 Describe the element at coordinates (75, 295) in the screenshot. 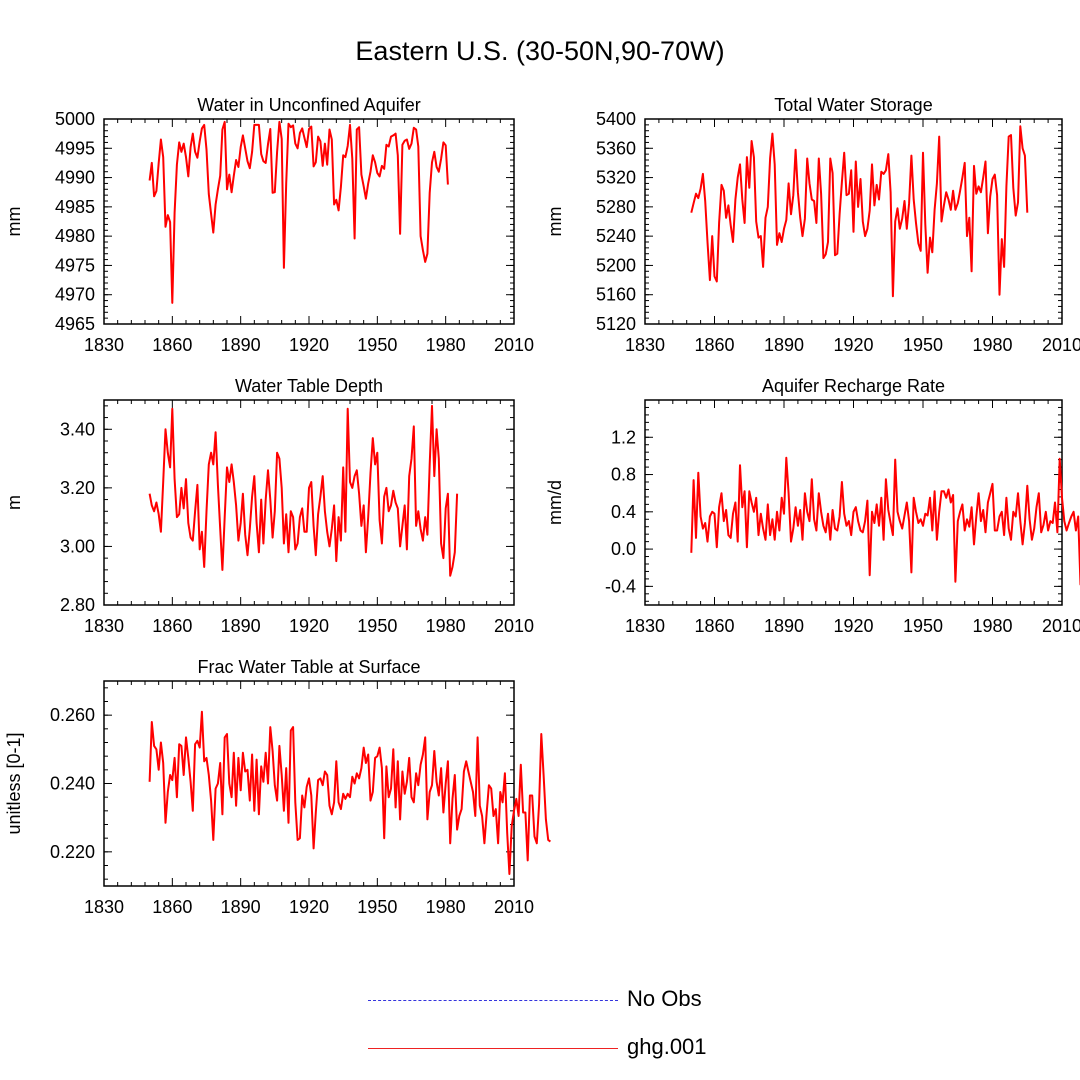

I see `y-tick-label: 4970` at that location.